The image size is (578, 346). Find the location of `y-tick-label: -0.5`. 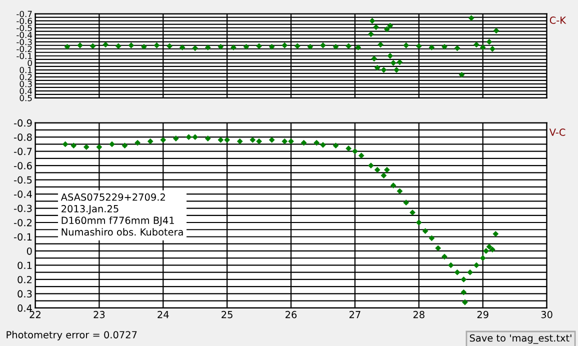

y-tick-label: -0.5 is located at coordinates (23, 180).